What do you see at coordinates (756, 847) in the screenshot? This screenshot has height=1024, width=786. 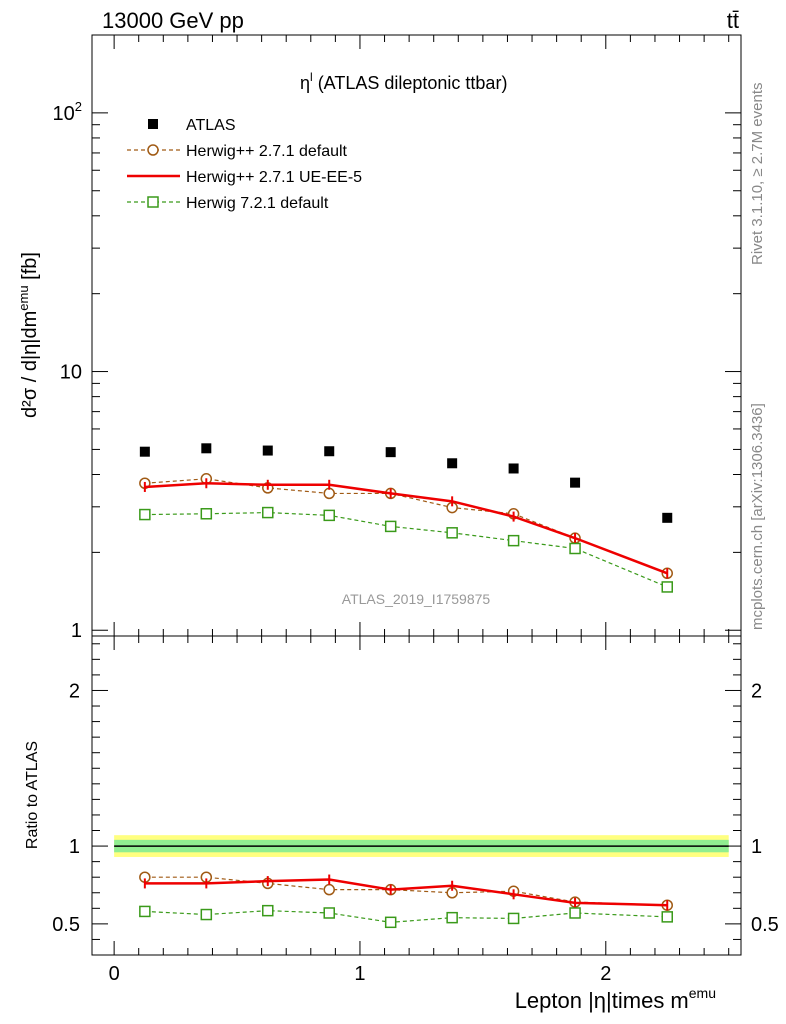 I see `ratio-y-tick-label-right: 1` at bounding box center [756, 847].